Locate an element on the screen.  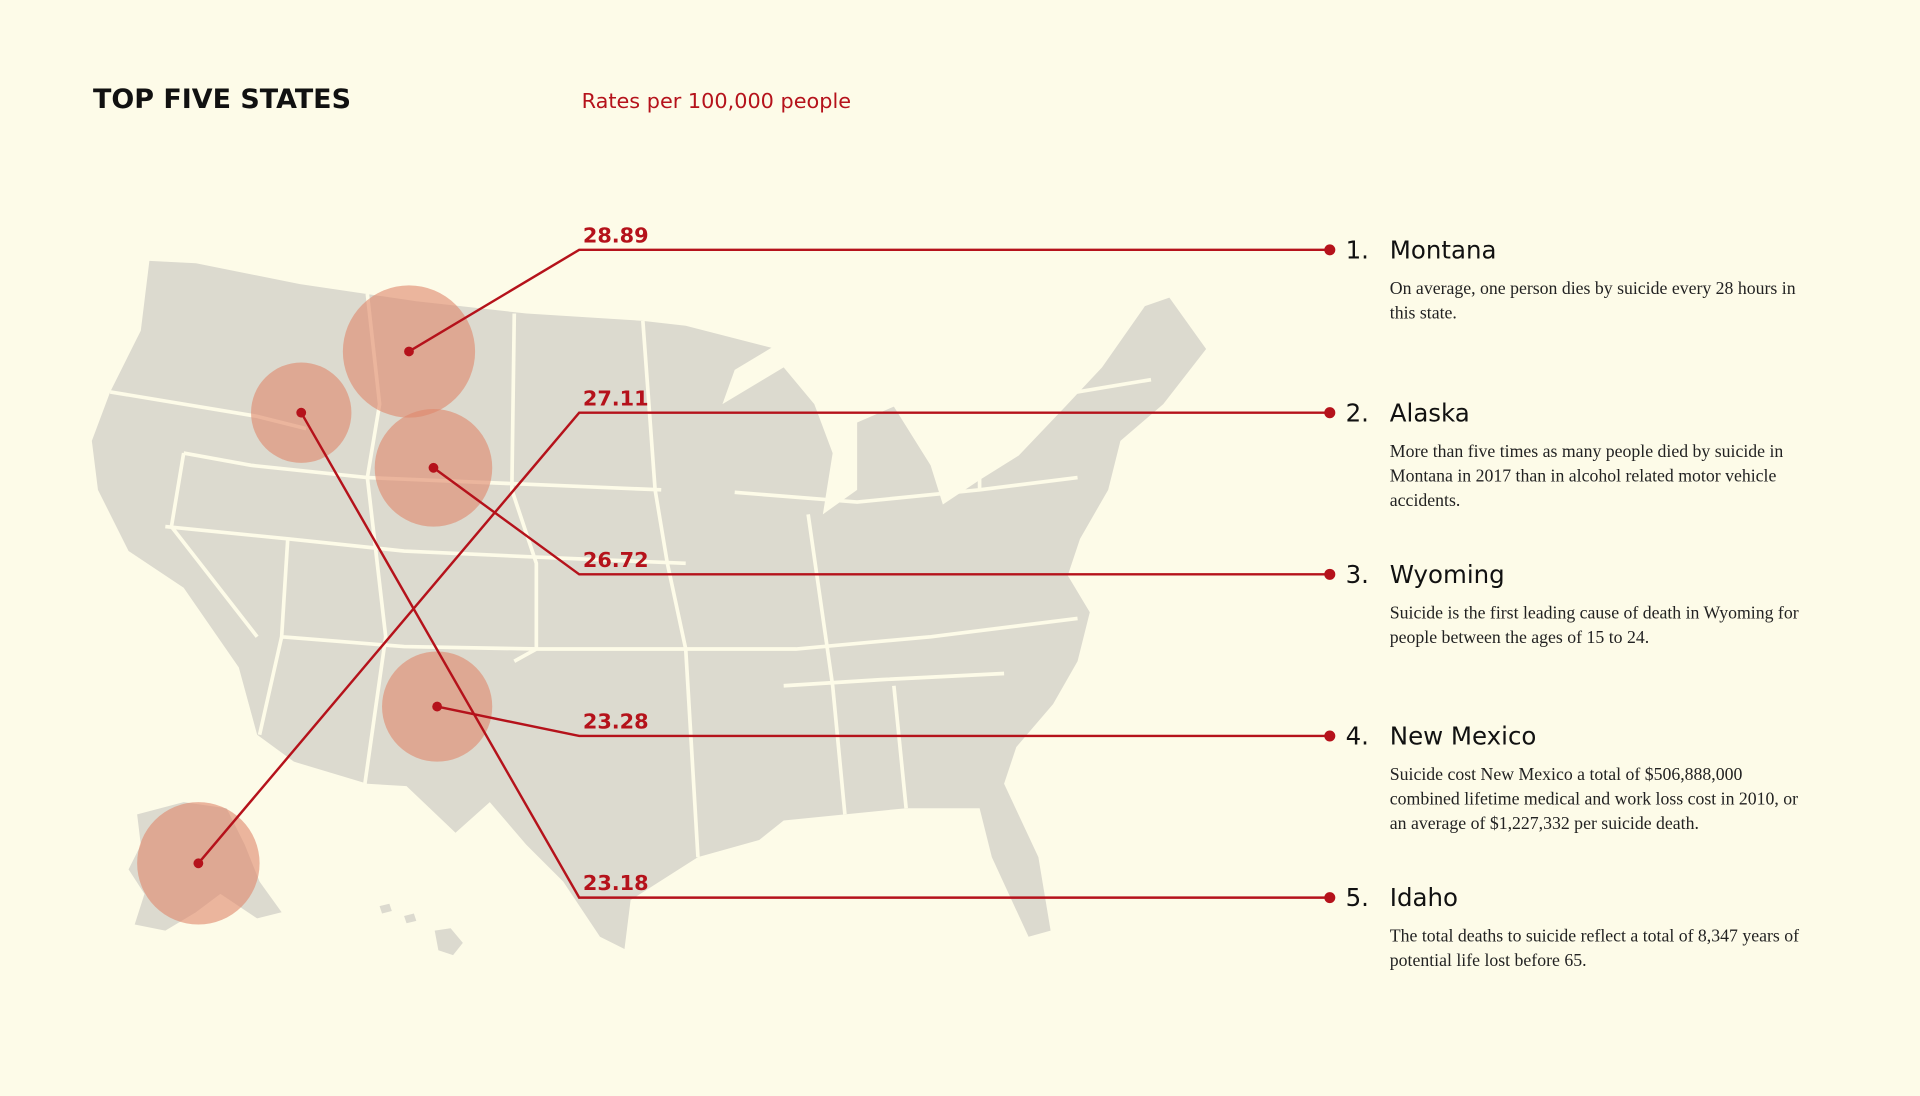
subtitle: Rates per 100,000 people is located at coordinates (716, 101).